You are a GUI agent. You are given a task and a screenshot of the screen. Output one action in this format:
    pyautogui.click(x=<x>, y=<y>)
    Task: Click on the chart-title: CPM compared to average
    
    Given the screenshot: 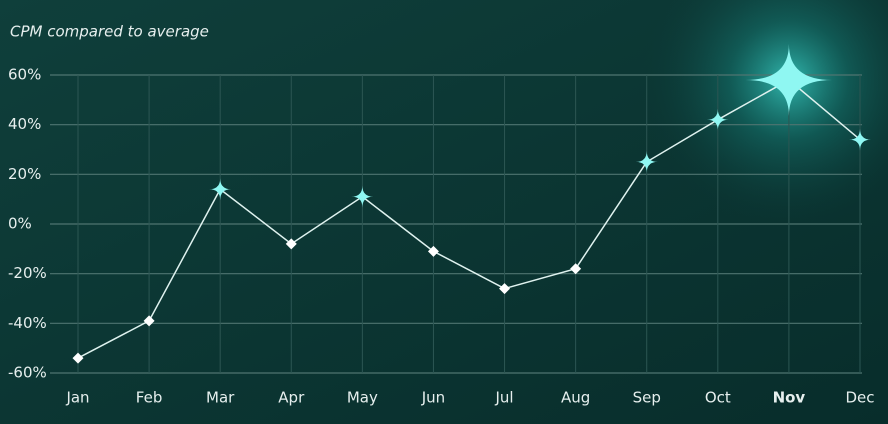 What is the action you would take?
    pyautogui.click(x=109, y=32)
    